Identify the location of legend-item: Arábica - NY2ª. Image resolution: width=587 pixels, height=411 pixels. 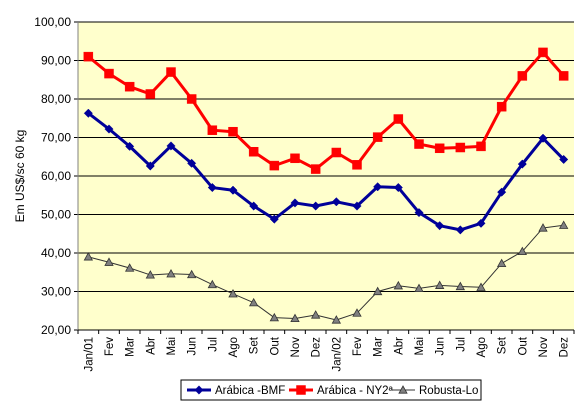
(341, 391).